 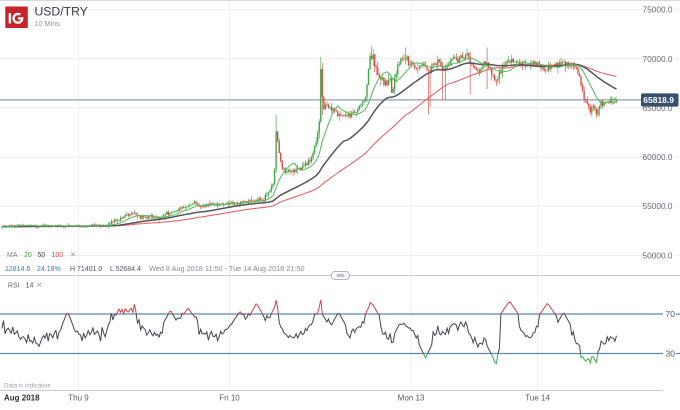 What do you see at coordinates (86, 269) in the screenshot?
I see `svg-text: H 71401.0` at bounding box center [86, 269].